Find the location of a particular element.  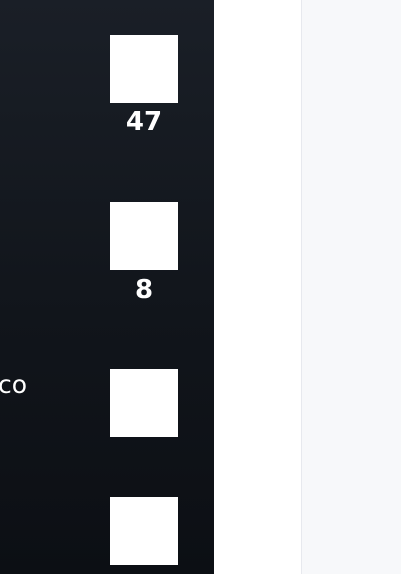

tile-count-2: 8 is located at coordinates (144, 290).